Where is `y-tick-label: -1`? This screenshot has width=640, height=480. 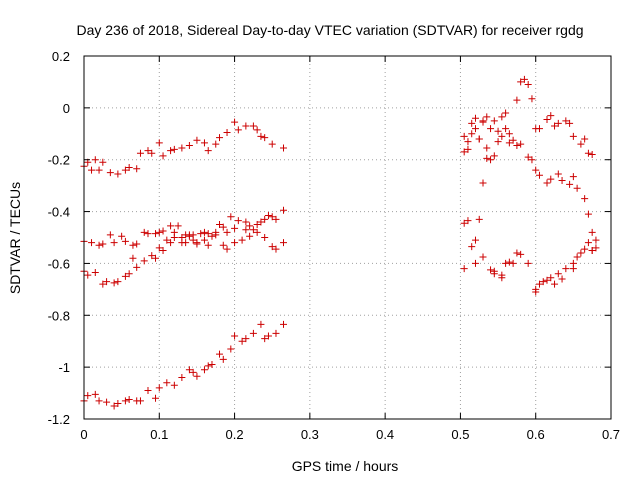 y-tick-label: -1 is located at coordinates (64, 367).